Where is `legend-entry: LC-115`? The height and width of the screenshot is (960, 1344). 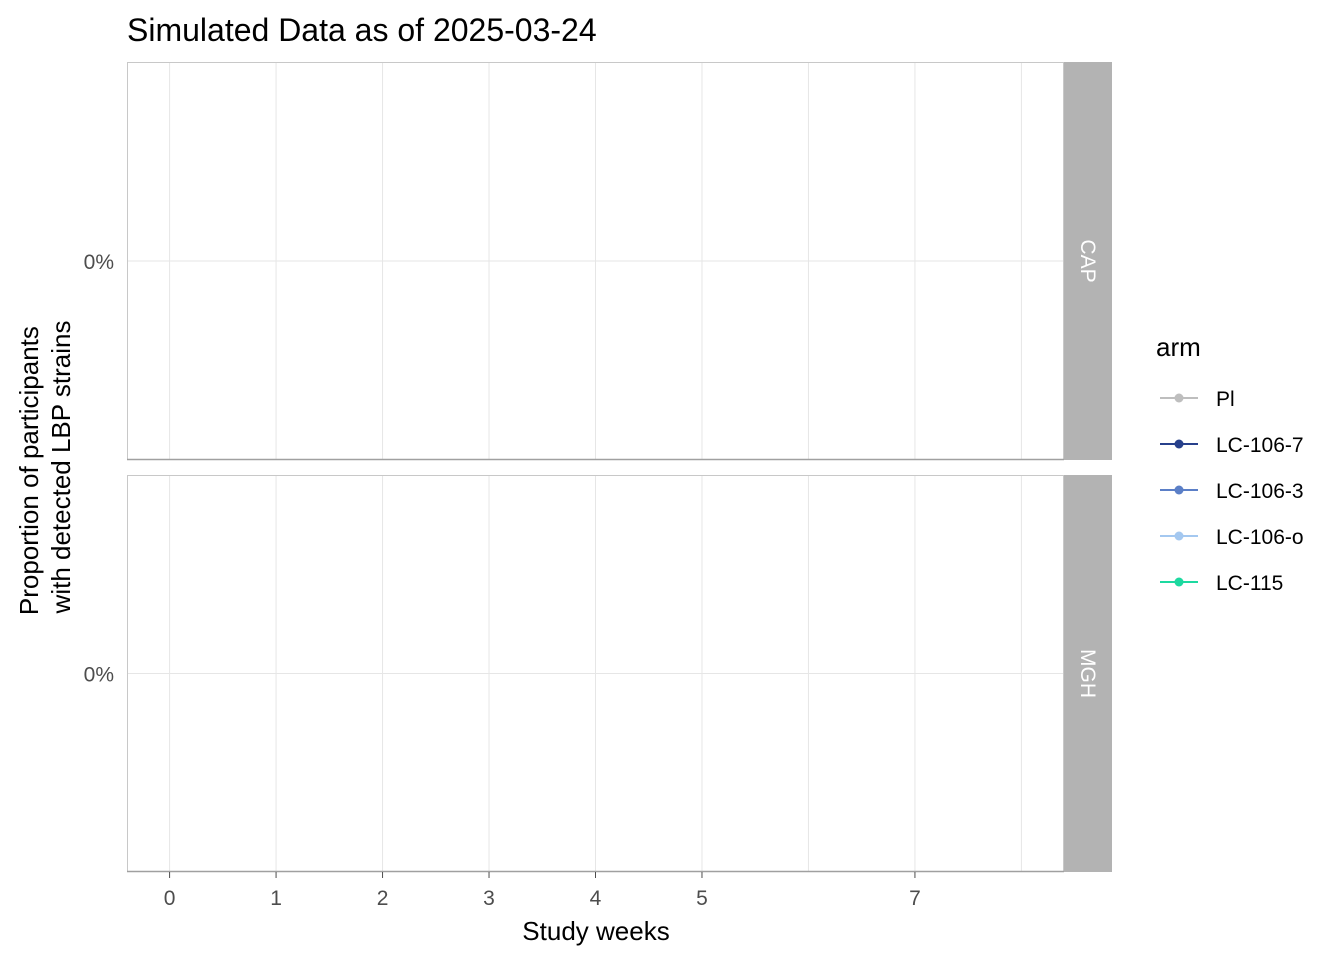 legend-entry: LC-115 is located at coordinates (1221, 583).